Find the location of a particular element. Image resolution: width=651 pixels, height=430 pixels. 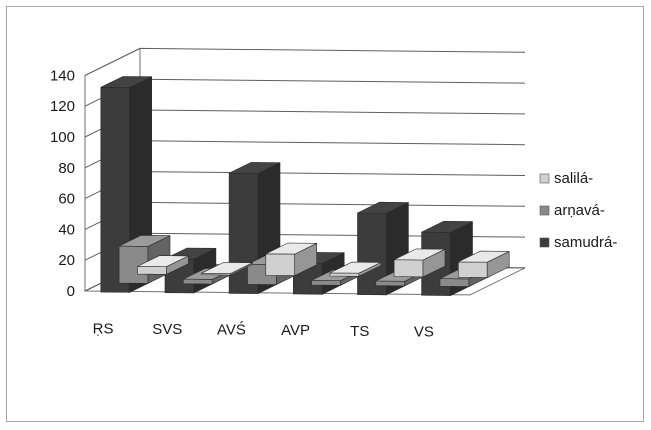

legend-label: samudrá- is located at coordinates (585, 242).